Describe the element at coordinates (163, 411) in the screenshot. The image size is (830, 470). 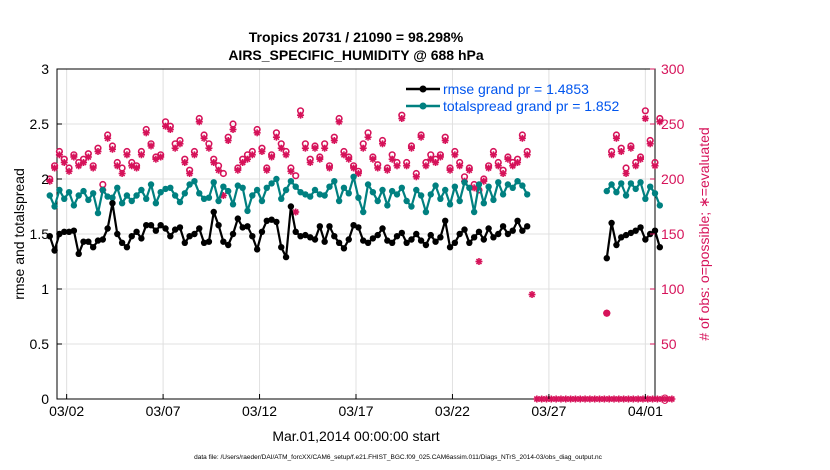
I see `x-tick-label: 03/07` at that location.